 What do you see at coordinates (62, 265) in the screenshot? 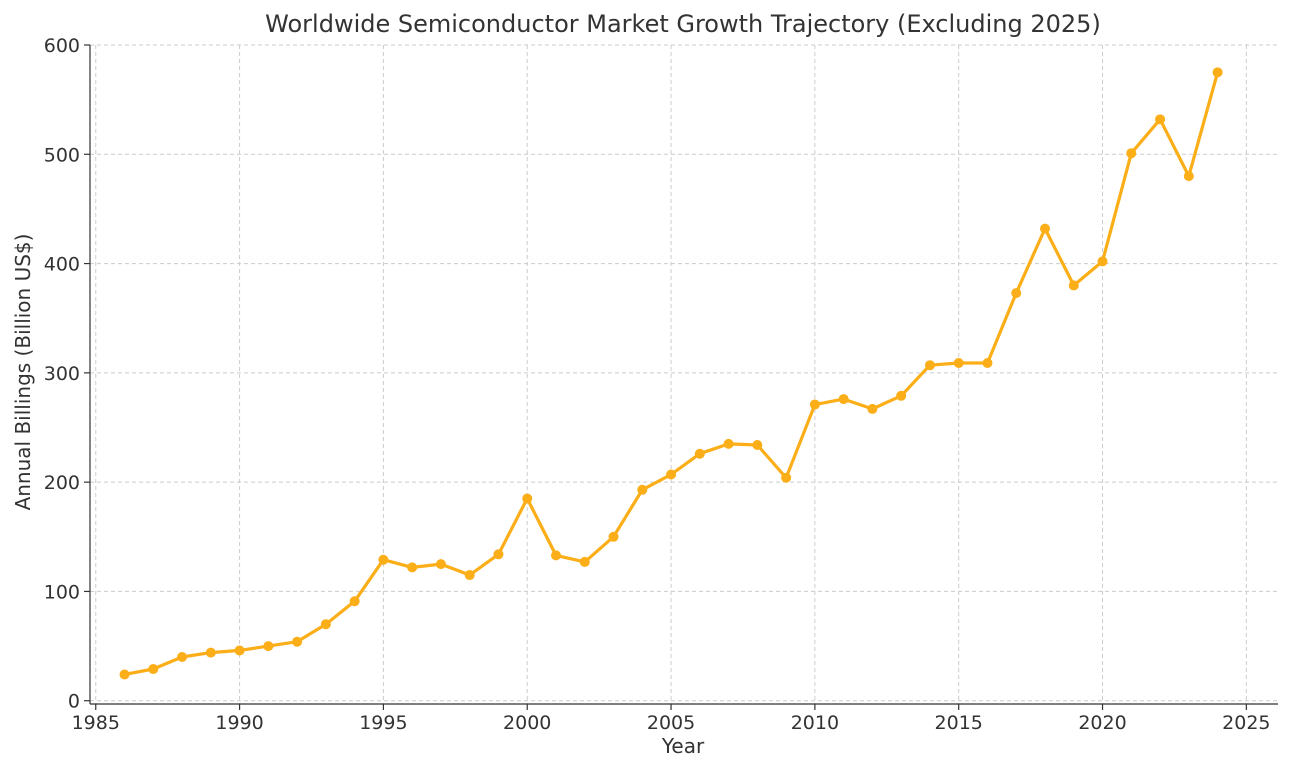
I see `y-tick-label: 400` at bounding box center [62, 265].